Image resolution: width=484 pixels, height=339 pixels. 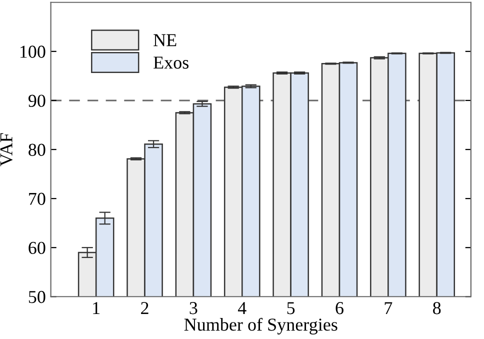 What do you see at coordinates (6, 149) in the screenshot?
I see `y-axis-title: VAF` at bounding box center [6, 149].